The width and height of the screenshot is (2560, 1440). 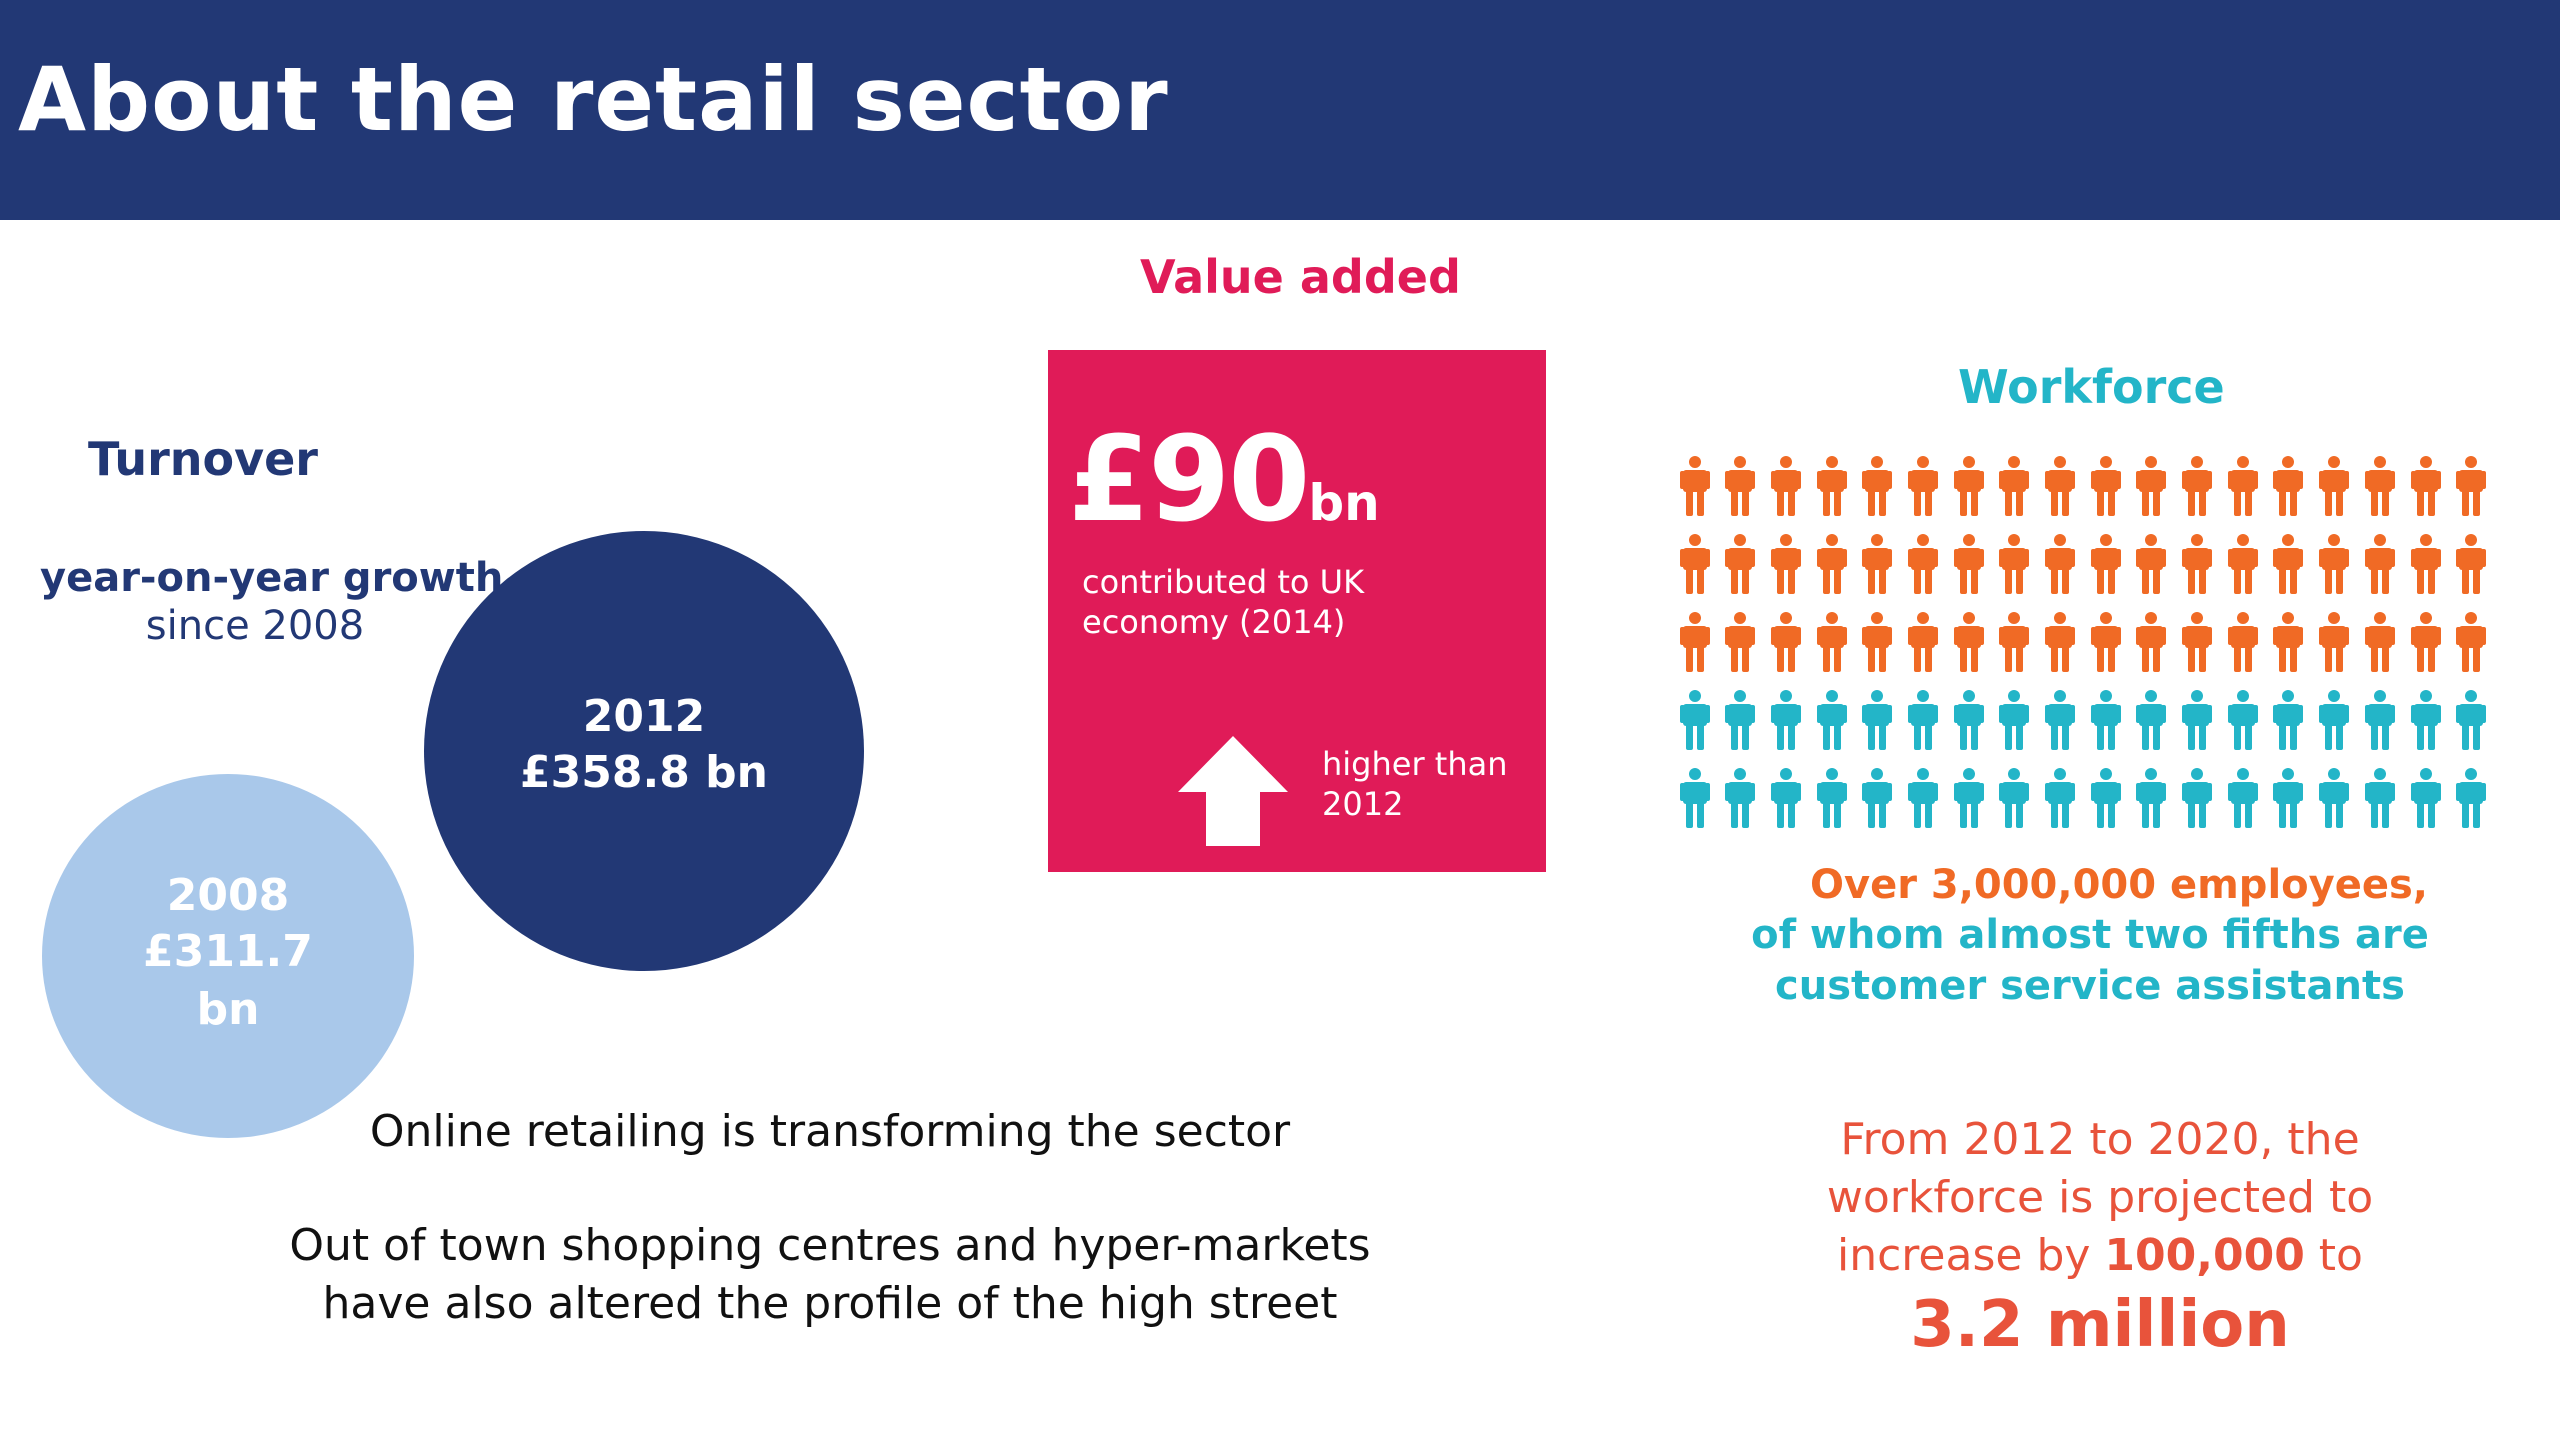 I want to click on projection-line3: increase by 100,000 to, so click(x=2100, y=1255).